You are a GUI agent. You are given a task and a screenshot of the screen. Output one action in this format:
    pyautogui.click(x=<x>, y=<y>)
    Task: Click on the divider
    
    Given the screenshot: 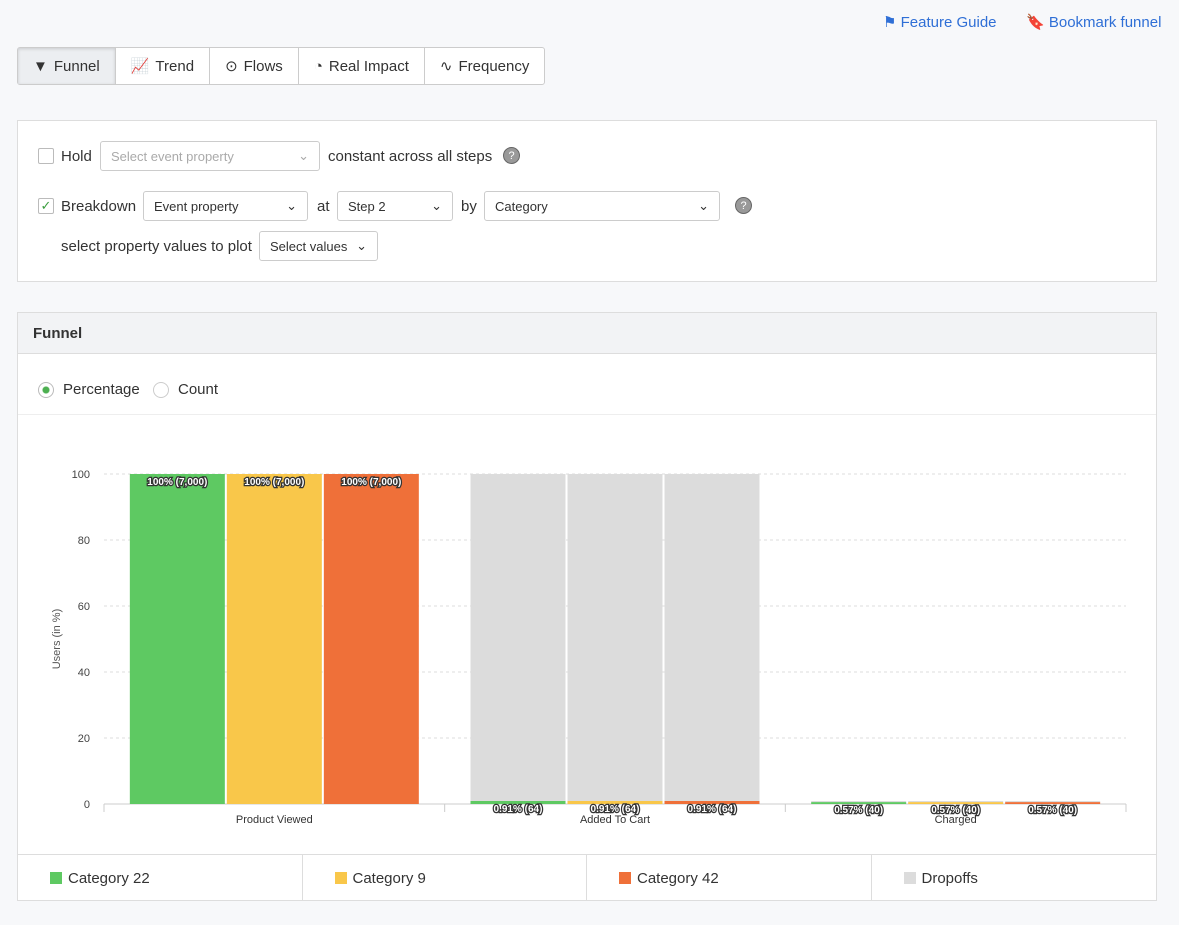 What is the action you would take?
    pyautogui.click(x=587, y=414)
    